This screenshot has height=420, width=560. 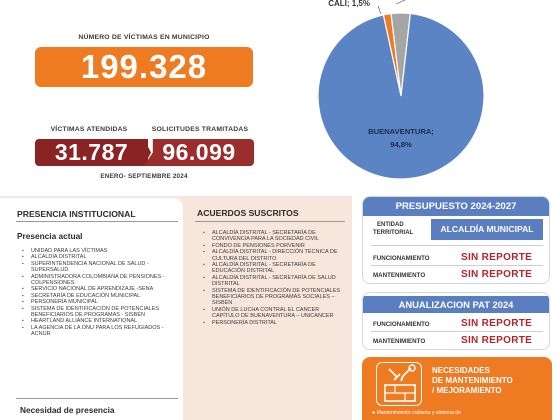 What do you see at coordinates (200, 129) in the screenshot?
I see `solicitudes-label: SOLICITUDES TRAMITADAS` at bounding box center [200, 129].